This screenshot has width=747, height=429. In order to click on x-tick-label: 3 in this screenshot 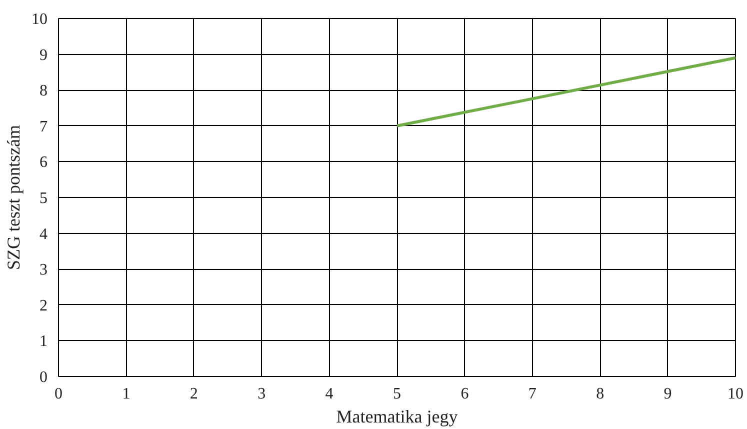, I will do `click(262, 394)`.